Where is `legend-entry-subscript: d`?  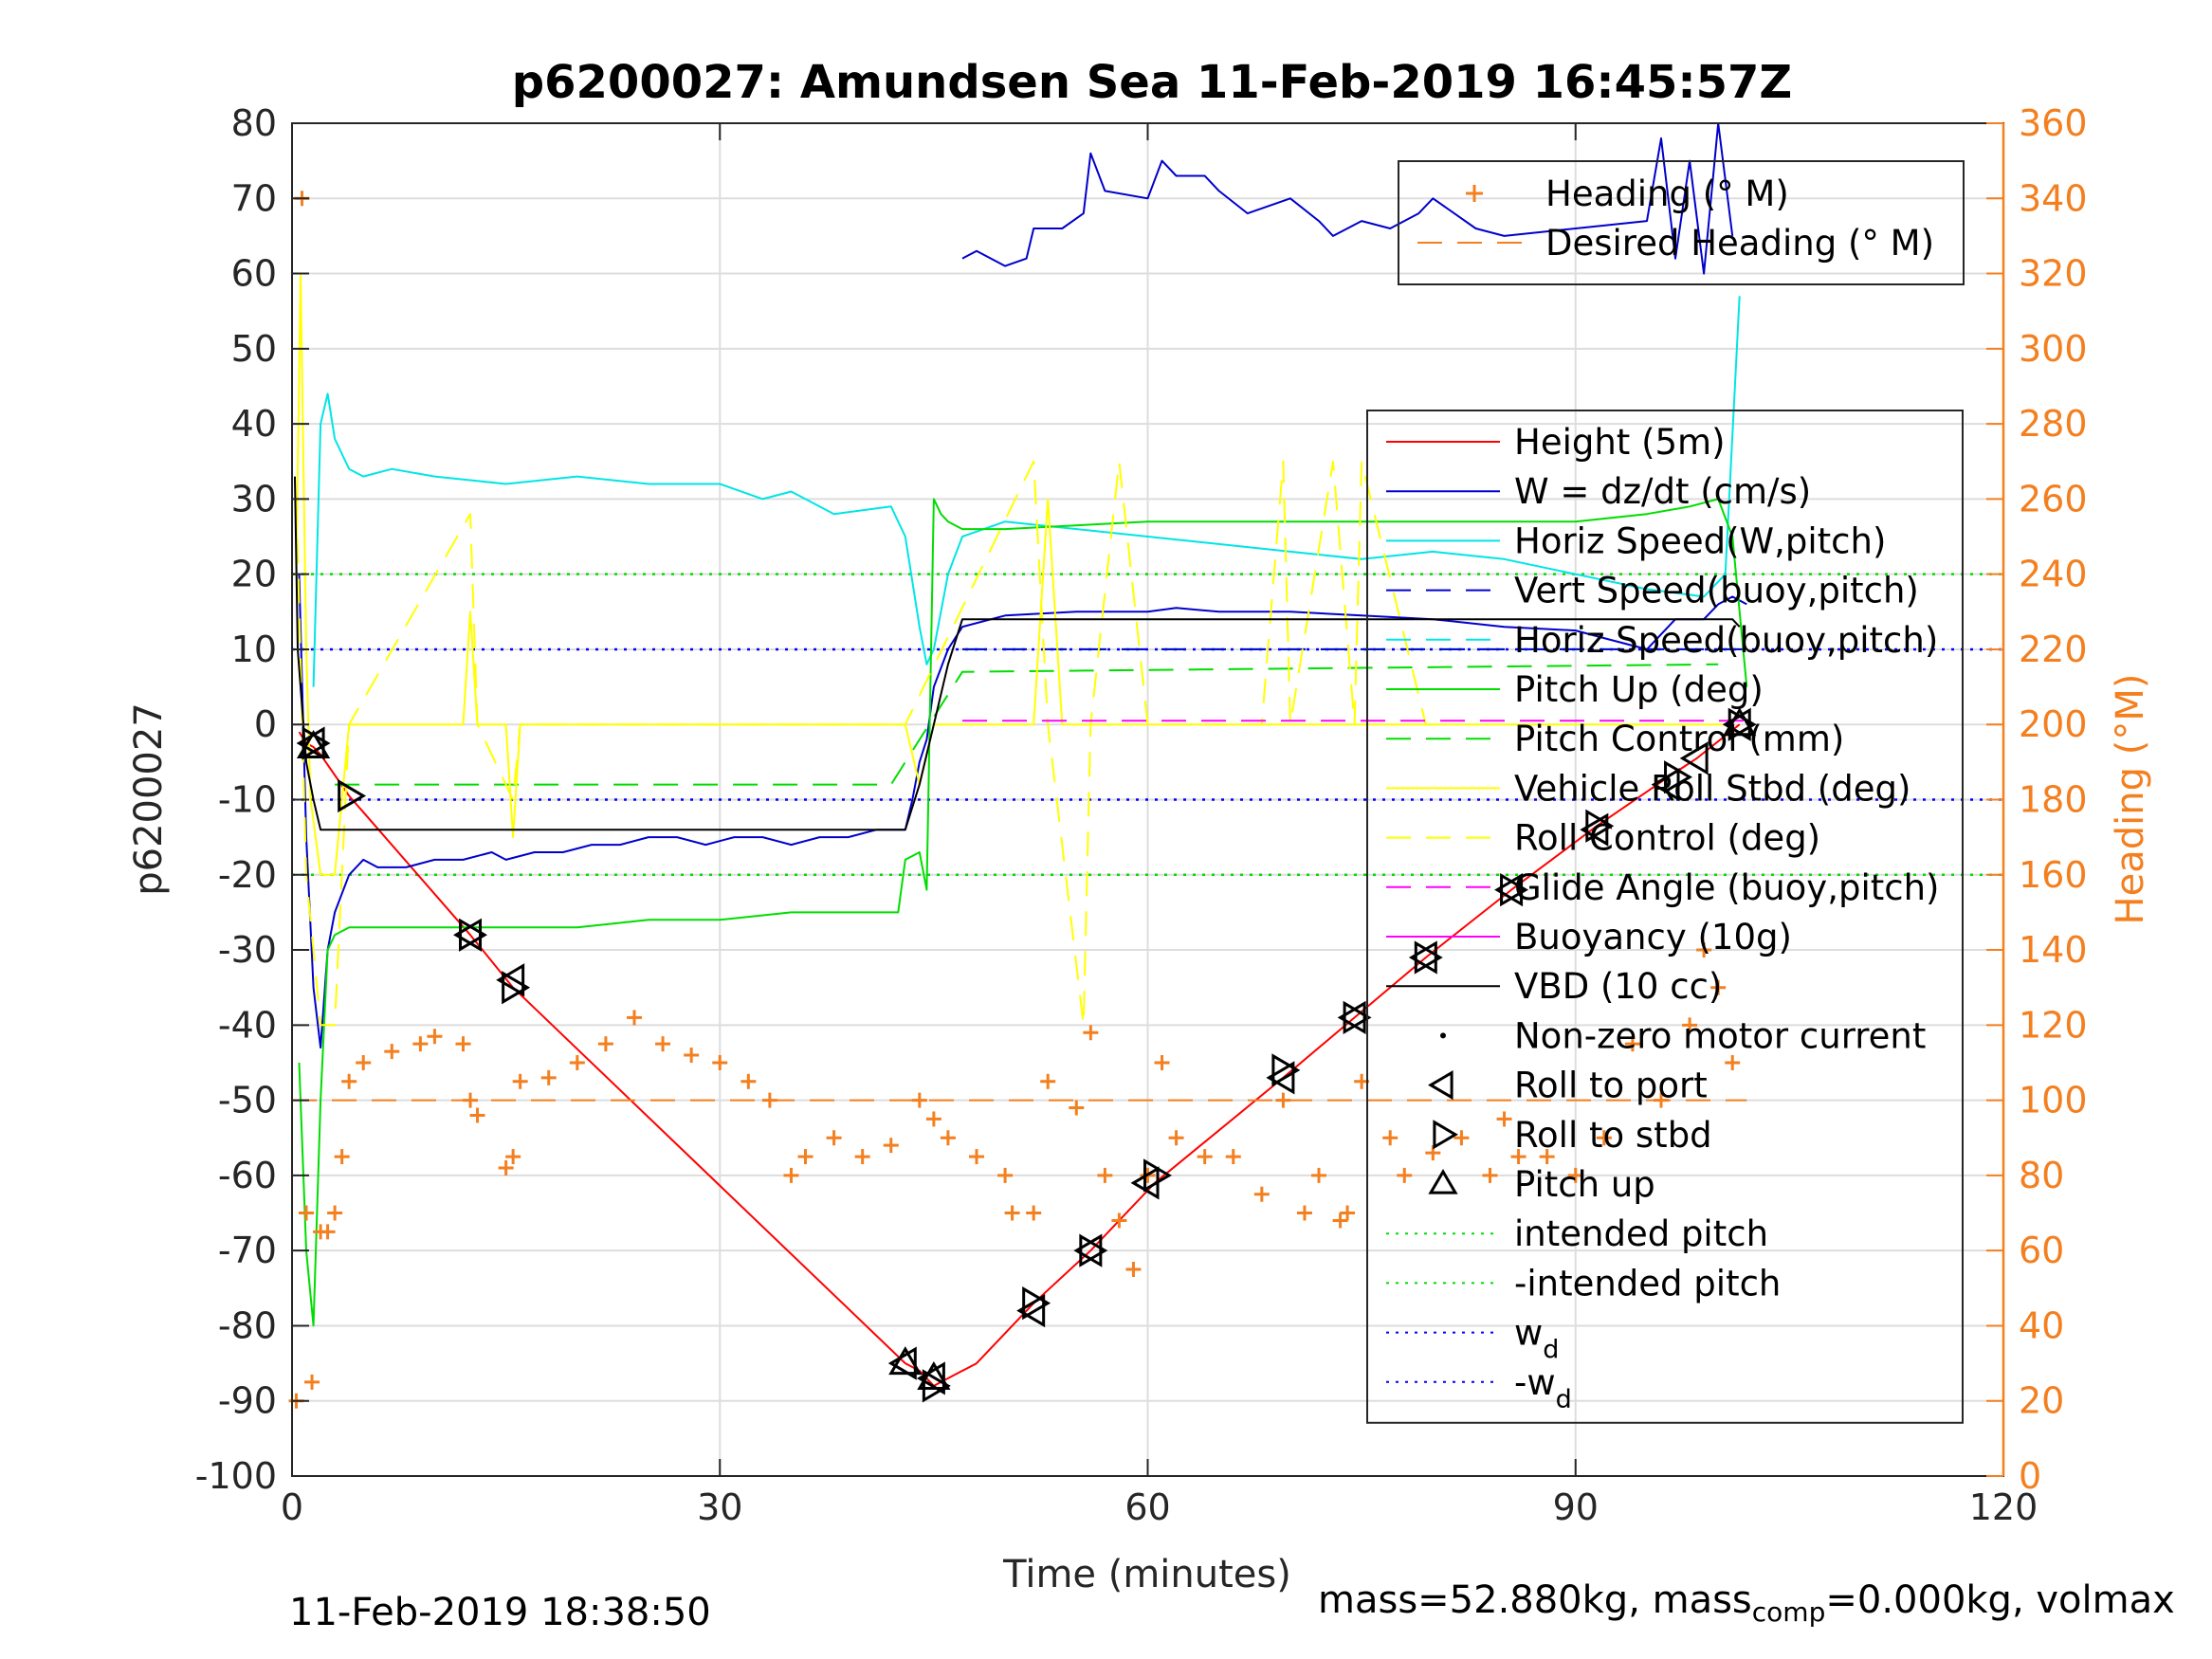 legend-entry-subscript: d is located at coordinates (1551, 1350).